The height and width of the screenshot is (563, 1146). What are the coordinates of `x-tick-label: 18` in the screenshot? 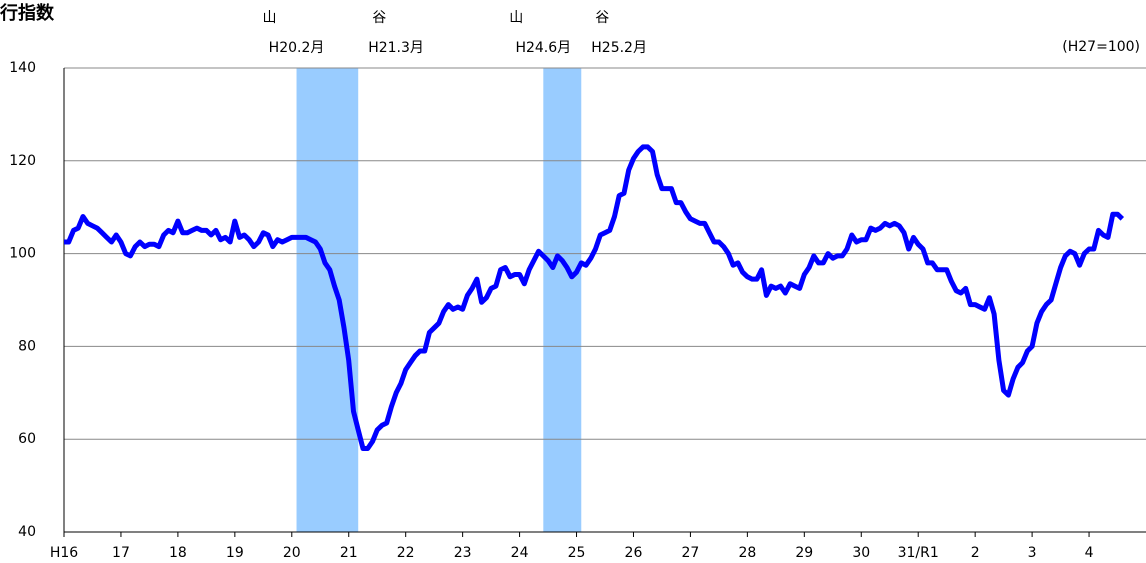 It's located at (178, 553).